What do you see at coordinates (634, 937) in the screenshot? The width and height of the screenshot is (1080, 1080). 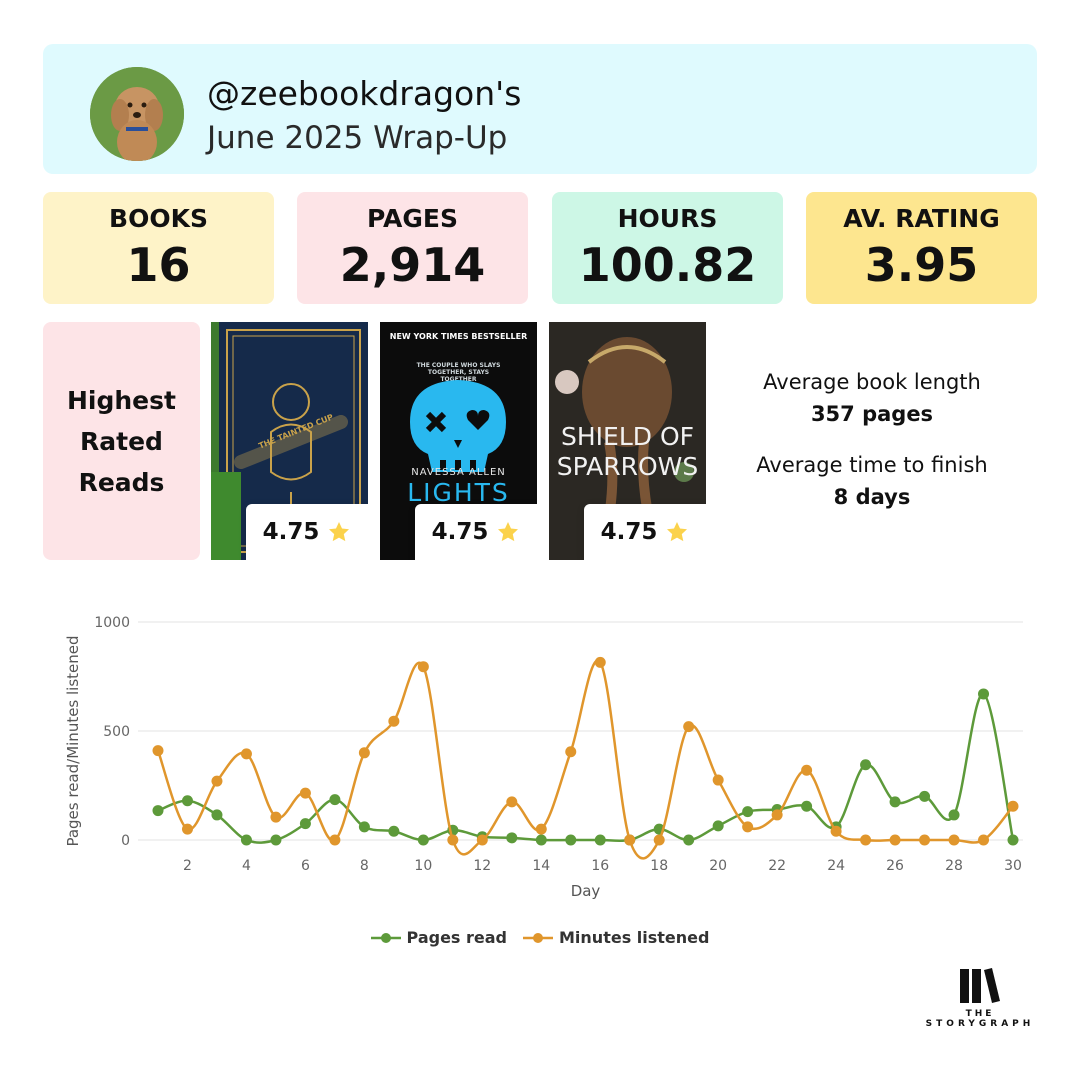 I see `legend-label: Minutes listened` at bounding box center [634, 937].